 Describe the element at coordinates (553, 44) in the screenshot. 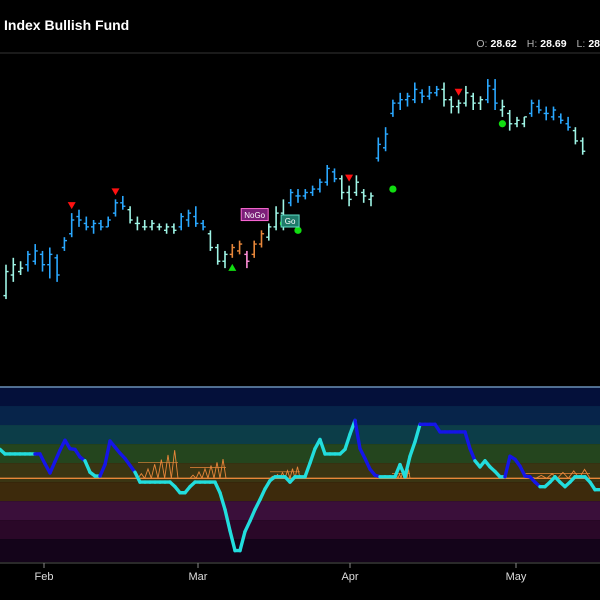

I see `ohlc-value: 28.69` at that location.